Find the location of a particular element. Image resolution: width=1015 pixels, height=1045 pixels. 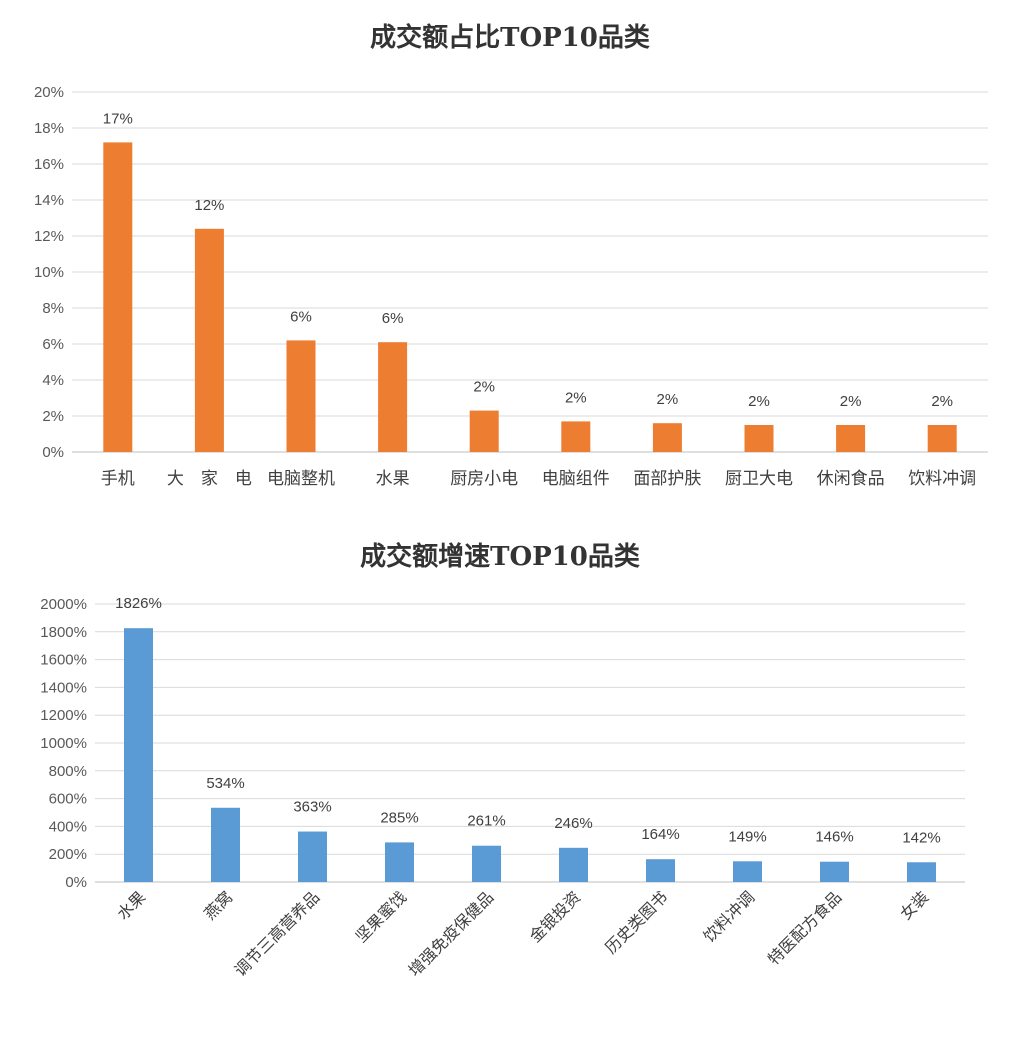

data-label: 1826% is located at coordinates (138, 603).